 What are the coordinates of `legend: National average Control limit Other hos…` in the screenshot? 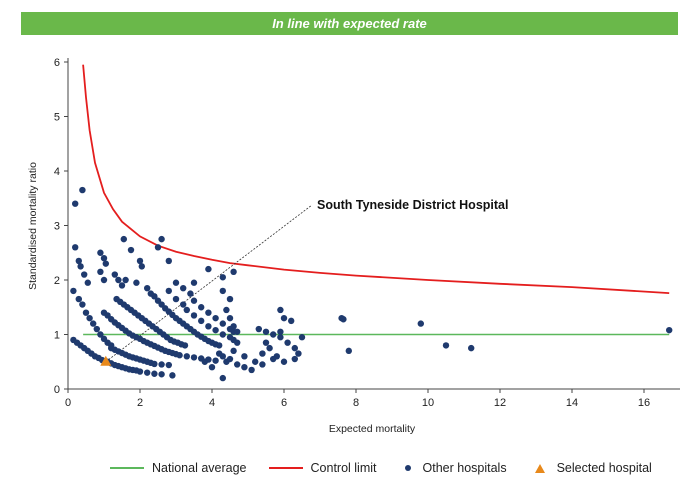 It's located at (392, 468).